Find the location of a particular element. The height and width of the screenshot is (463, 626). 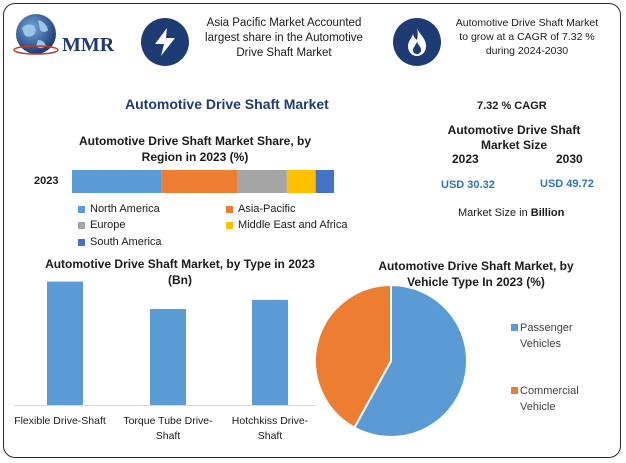

x-tick-label-torque-tube-drive-shaft: Torque Tube Drive-Shaft is located at coordinates (168, 428).